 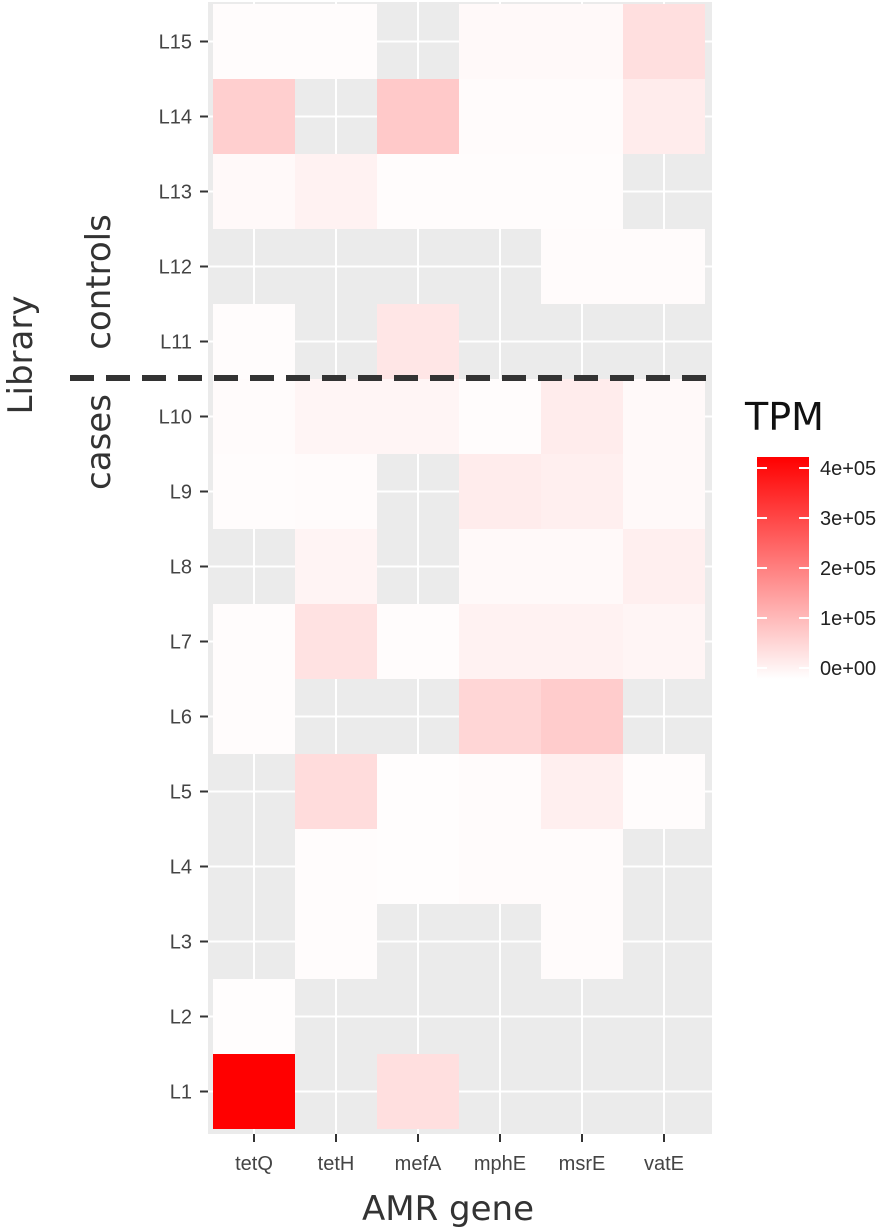 I want to click on heatmap-cell-L9-tetQ, so click(x=254, y=491).